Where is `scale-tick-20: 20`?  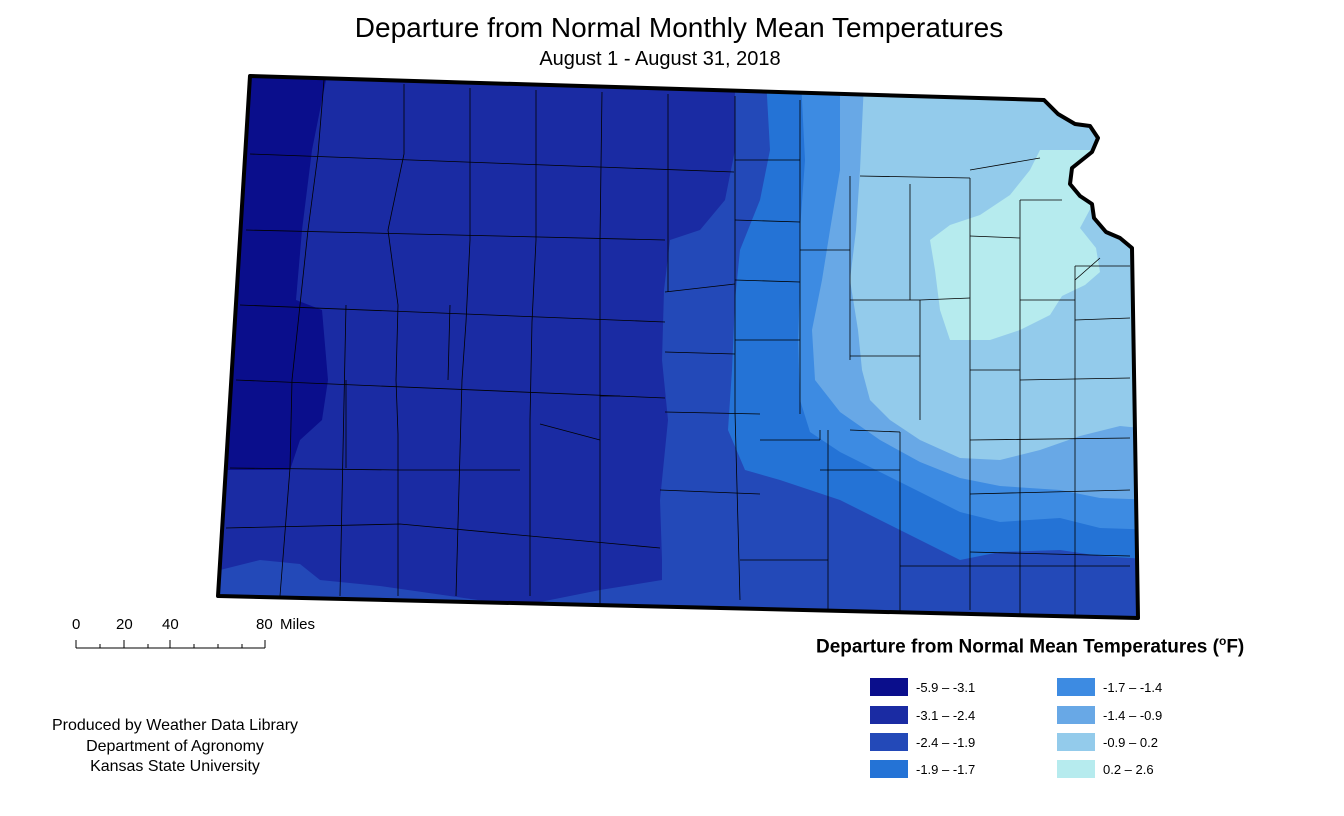 scale-tick-20: 20 is located at coordinates (124, 624).